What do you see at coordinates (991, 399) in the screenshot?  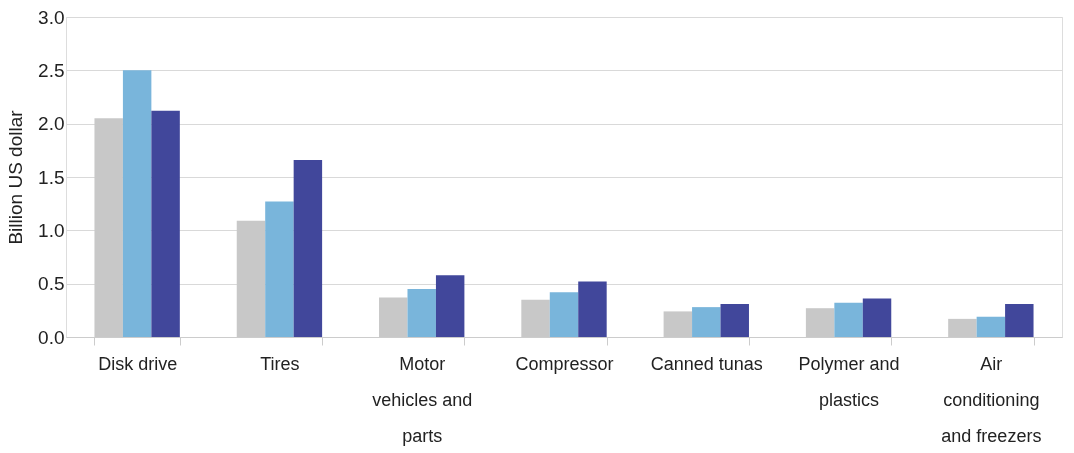 I see `x-tick-label: Air conditioning and freezers` at bounding box center [991, 399].